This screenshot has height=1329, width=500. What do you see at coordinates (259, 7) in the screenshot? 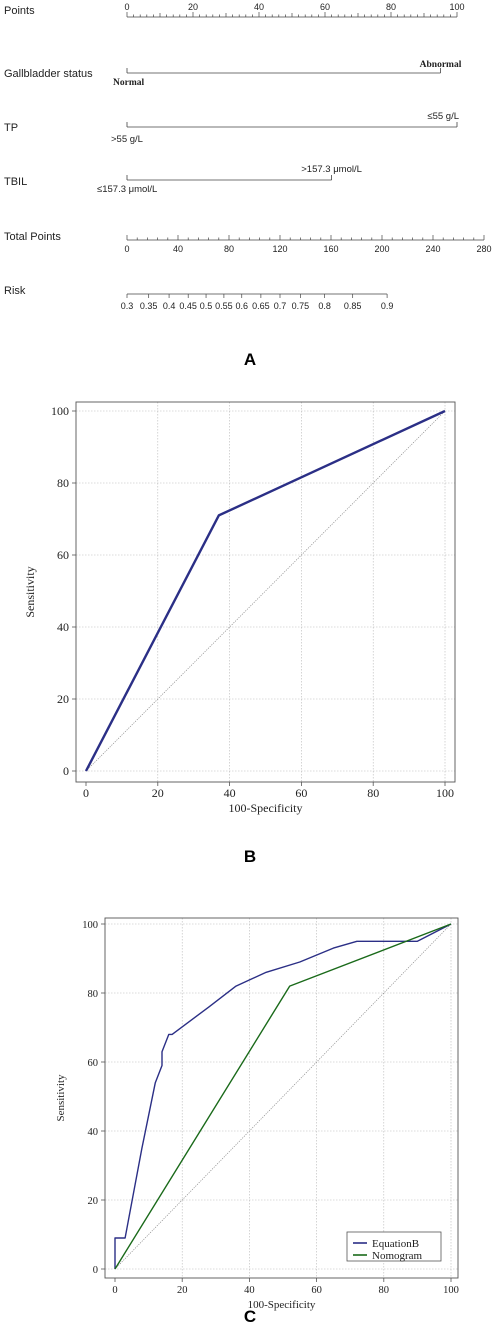
I see `points-tick-label: 40` at bounding box center [259, 7].